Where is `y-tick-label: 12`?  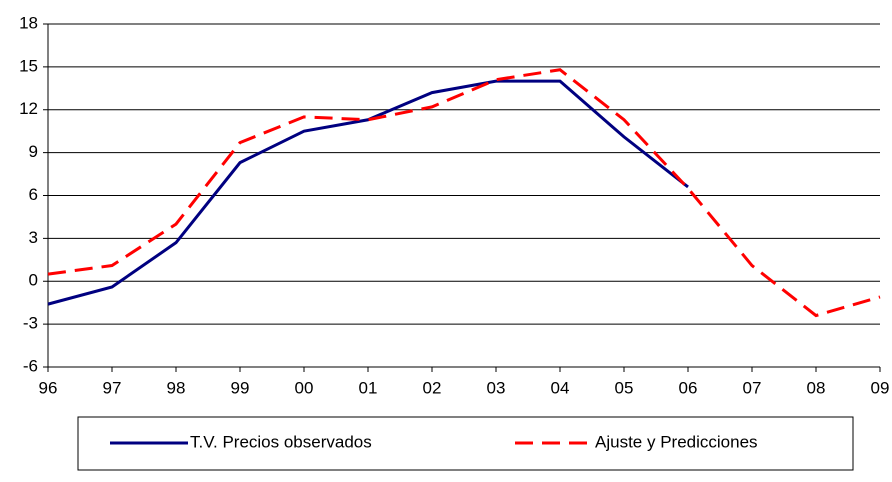 y-tick-label: 12 is located at coordinates (28, 108).